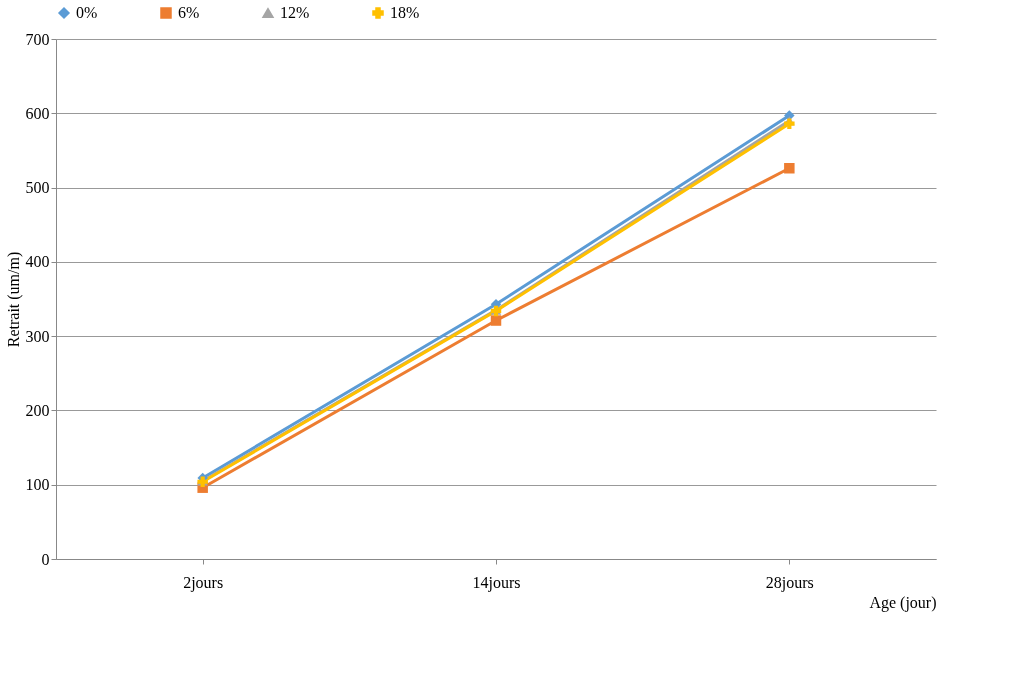 This screenshot has width=1027, height=695. Describe the element at coordinates (37, 410) in the screenshot. I see `y-tick-label: 200` at that location.